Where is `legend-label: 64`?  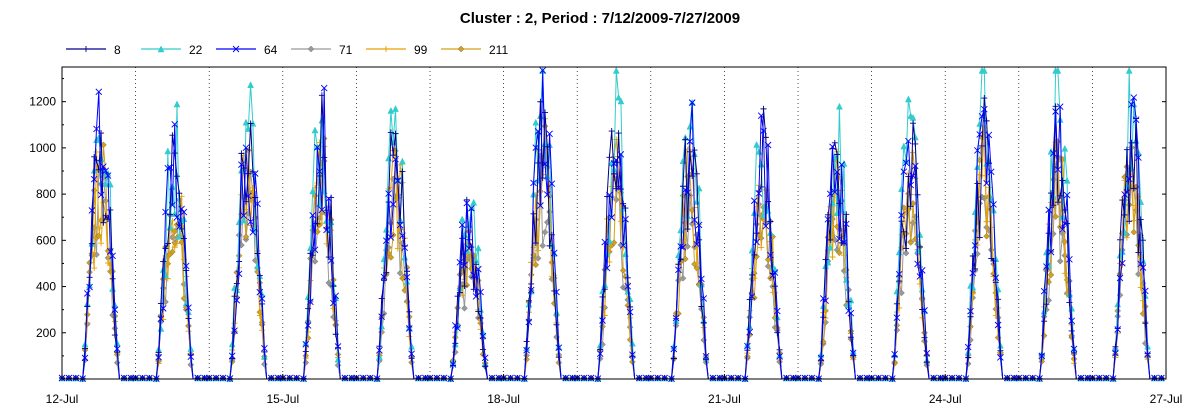
legend-label: 64 is located at coordinates (271, 50).